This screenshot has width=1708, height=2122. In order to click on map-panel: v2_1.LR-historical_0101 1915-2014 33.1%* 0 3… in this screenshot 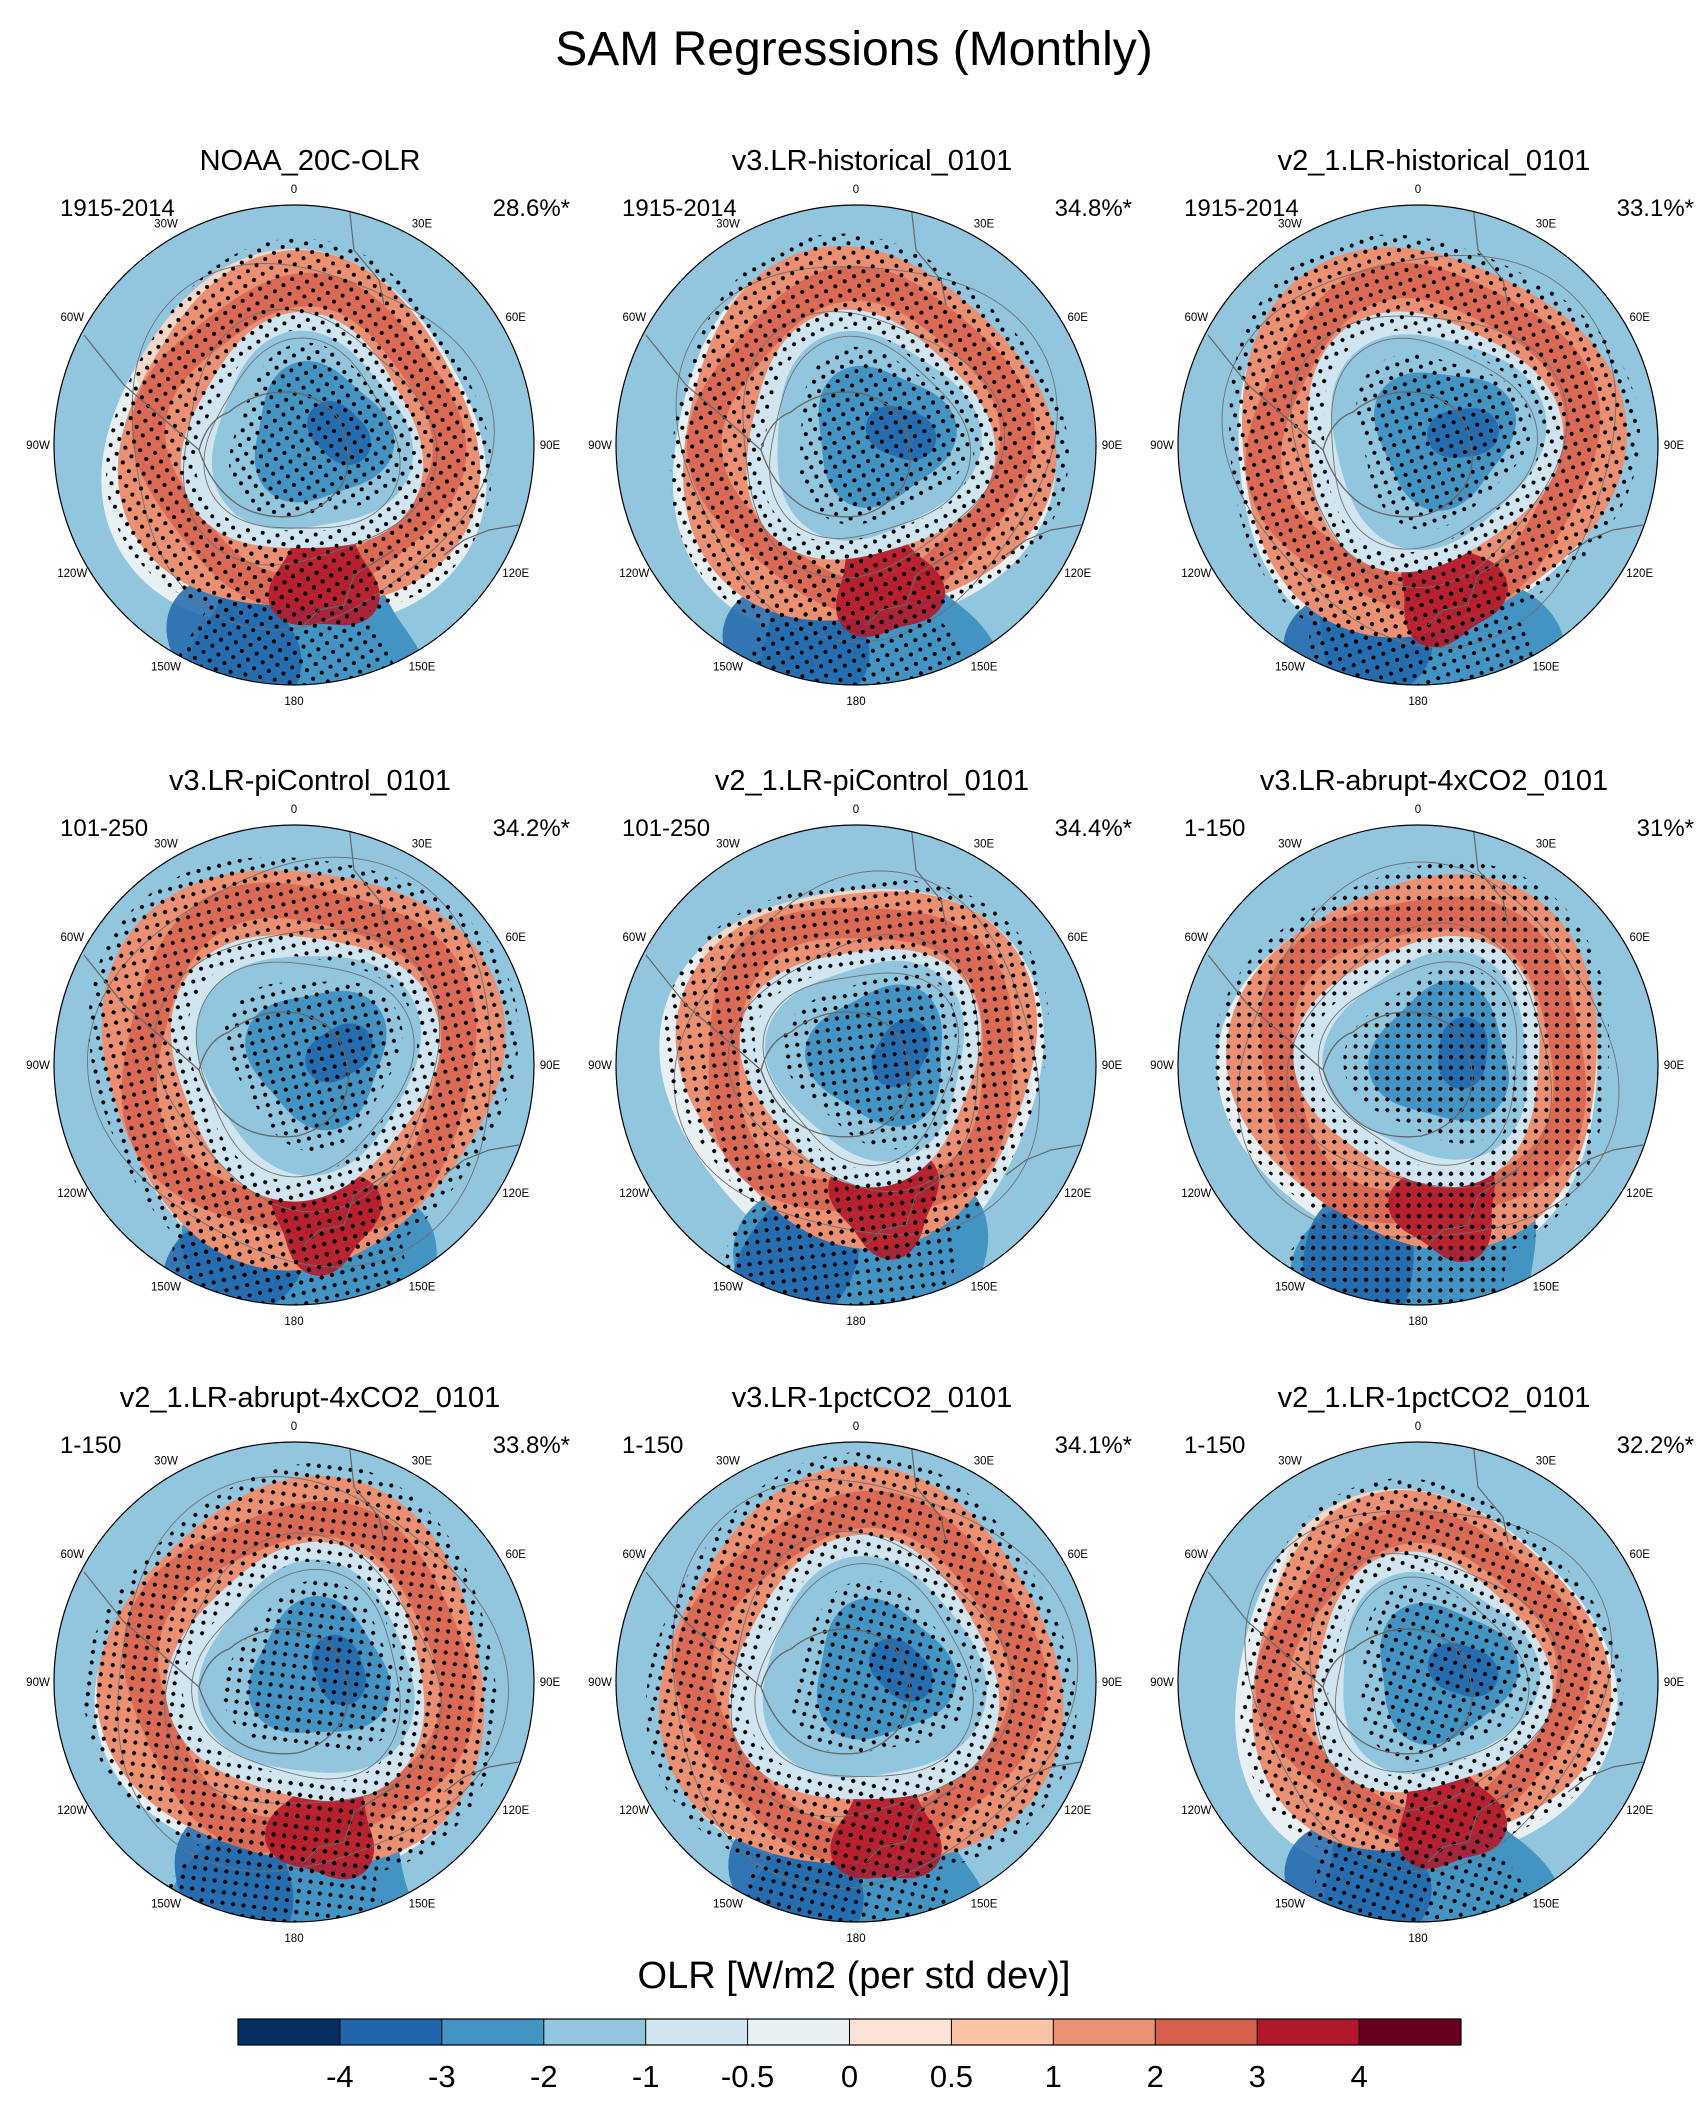, I will do `click(1429, 430)`.